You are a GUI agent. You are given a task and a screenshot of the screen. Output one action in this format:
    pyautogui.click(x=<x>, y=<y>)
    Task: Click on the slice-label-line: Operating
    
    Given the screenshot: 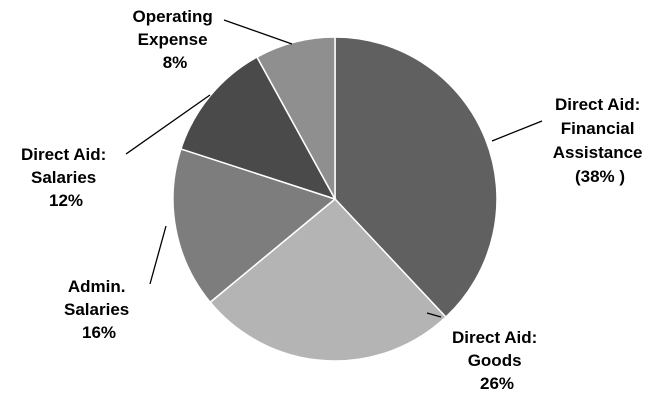 What is the action you would take?
    pyautogui.click(x=172, y=16)
    